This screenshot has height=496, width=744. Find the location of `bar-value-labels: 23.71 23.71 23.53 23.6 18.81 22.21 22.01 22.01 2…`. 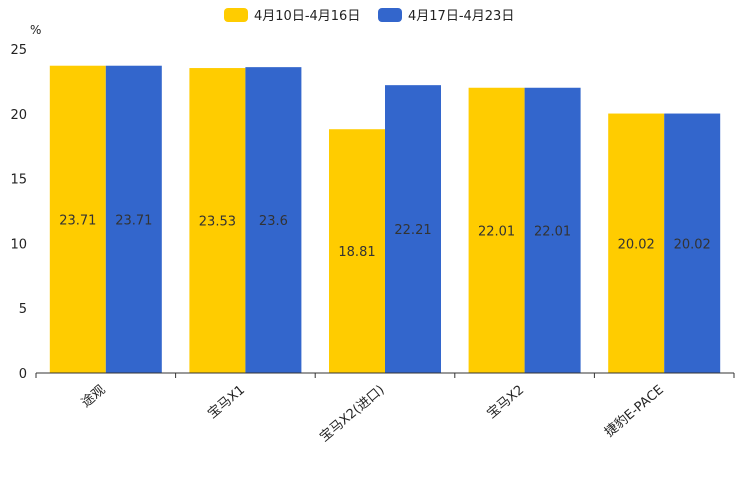

bar-value-labels: 23.71 23.71 23.53 23.6 18.81 22.21 22.01 22.01 2… is located at coordinates (385, 236).